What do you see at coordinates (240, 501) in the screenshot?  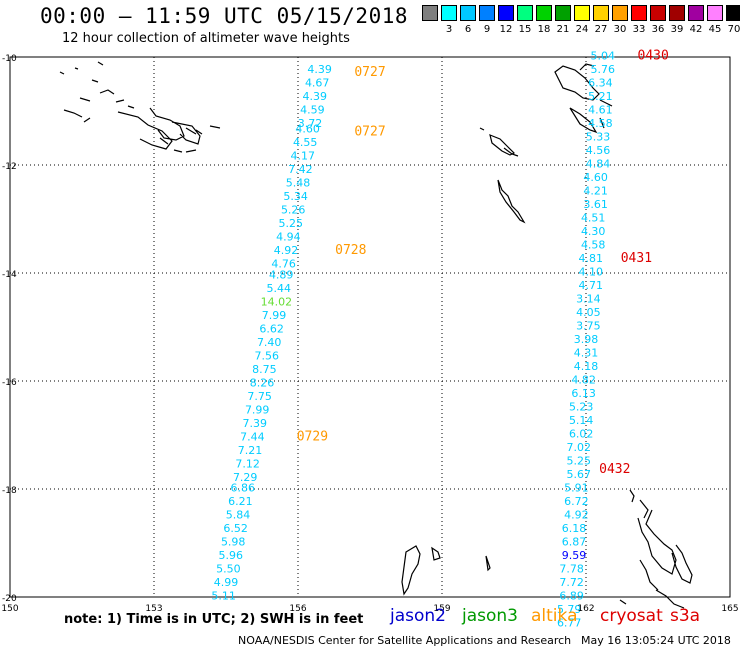 I see `swh-value: 6.21` at bounding box center [240, 501].